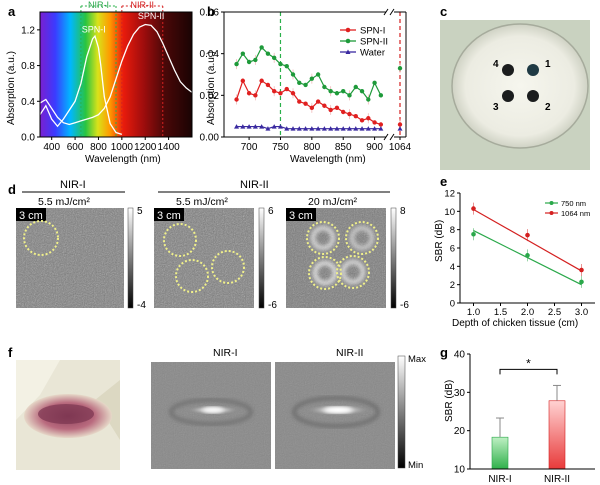 The height and width of the screenshot is (485, 600). Describe the element at coordinates (64, 202) in the screenshot. I see `fluence-label-1: 5.5 mJ/cm²` at that location.